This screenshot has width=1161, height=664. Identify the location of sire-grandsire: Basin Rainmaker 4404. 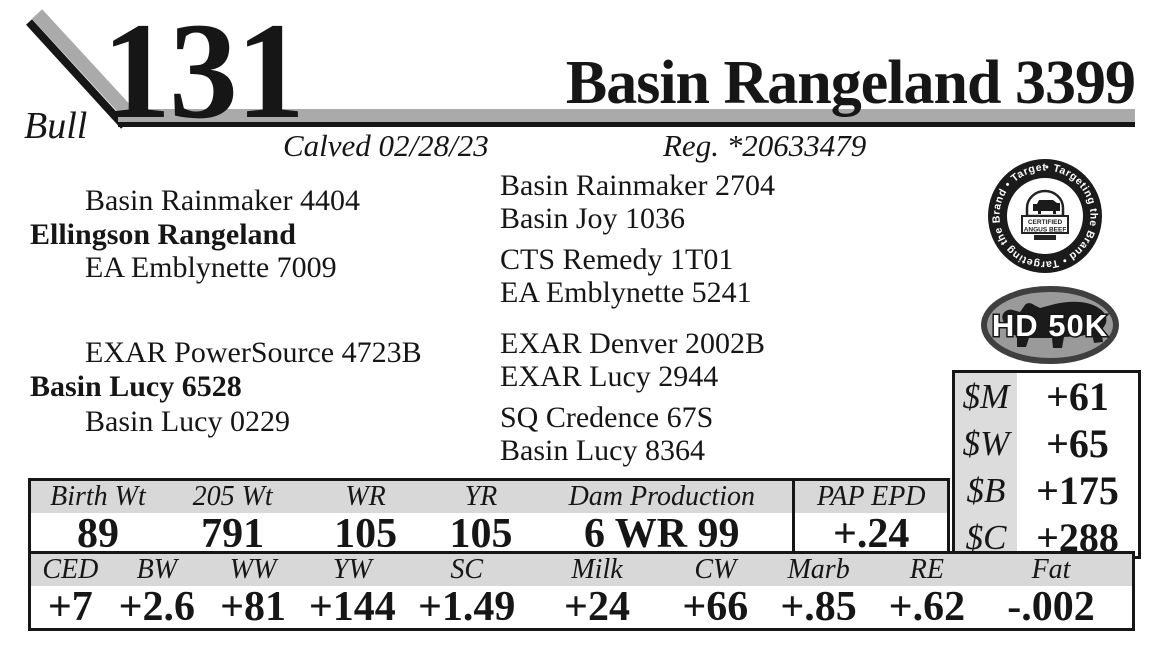
(222, 200).